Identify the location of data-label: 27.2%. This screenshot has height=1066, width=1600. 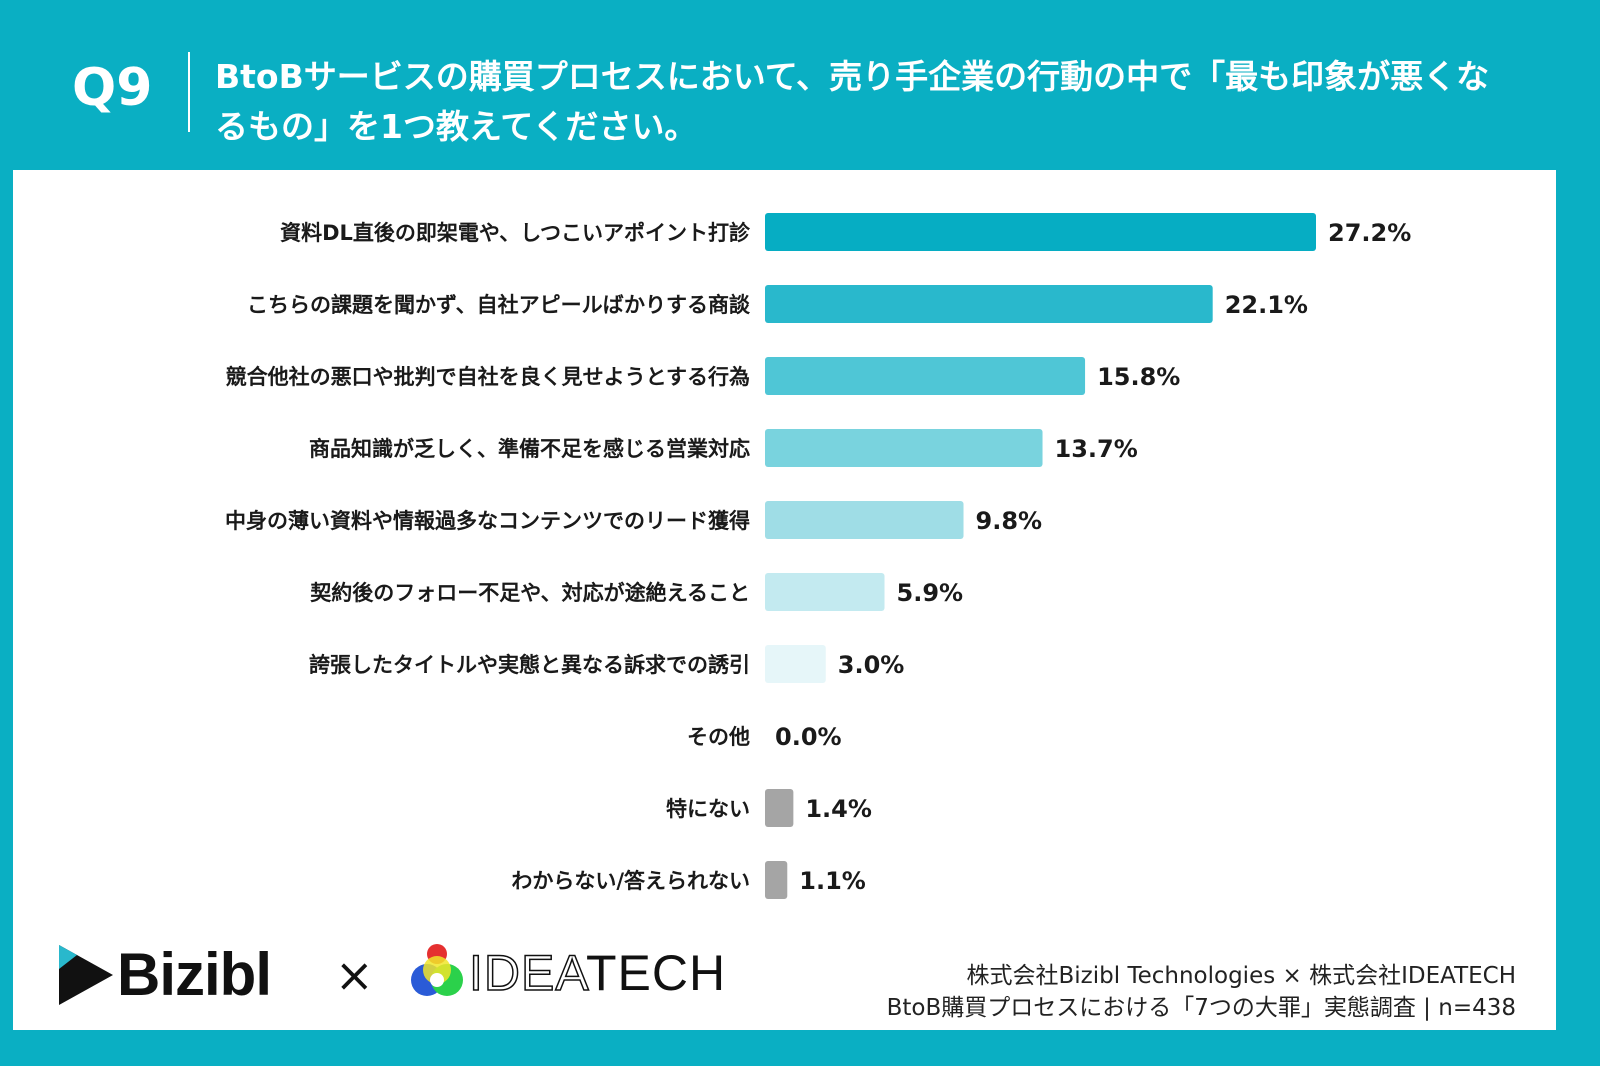
(1369, 233).